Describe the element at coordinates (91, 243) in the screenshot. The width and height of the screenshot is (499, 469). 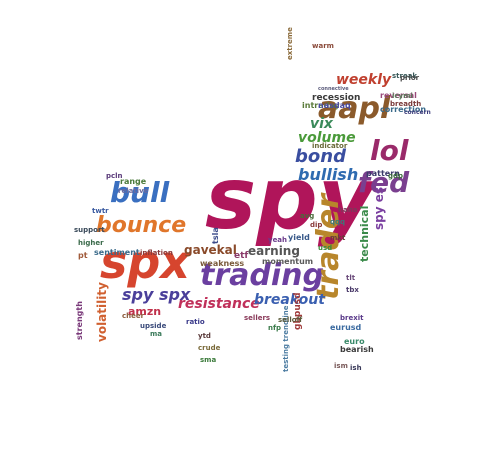
I see `word-higher: higher` at that location.